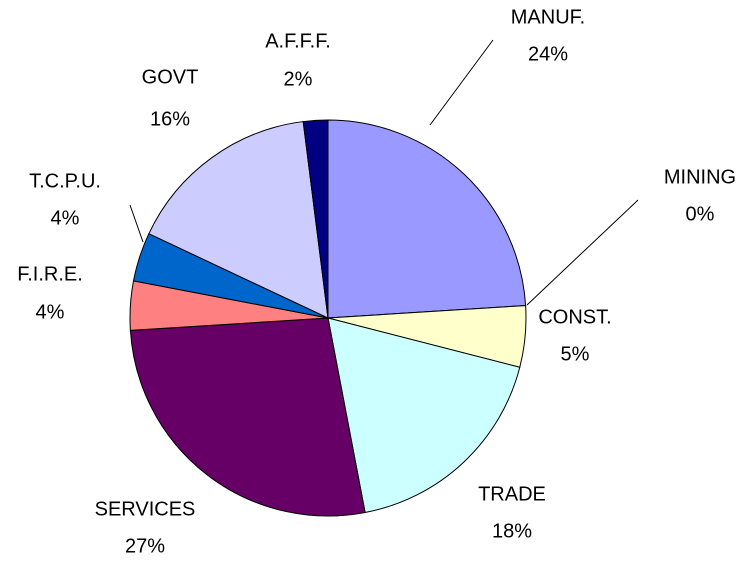  I want to click on category-label: MANUF., so click(548, 17).